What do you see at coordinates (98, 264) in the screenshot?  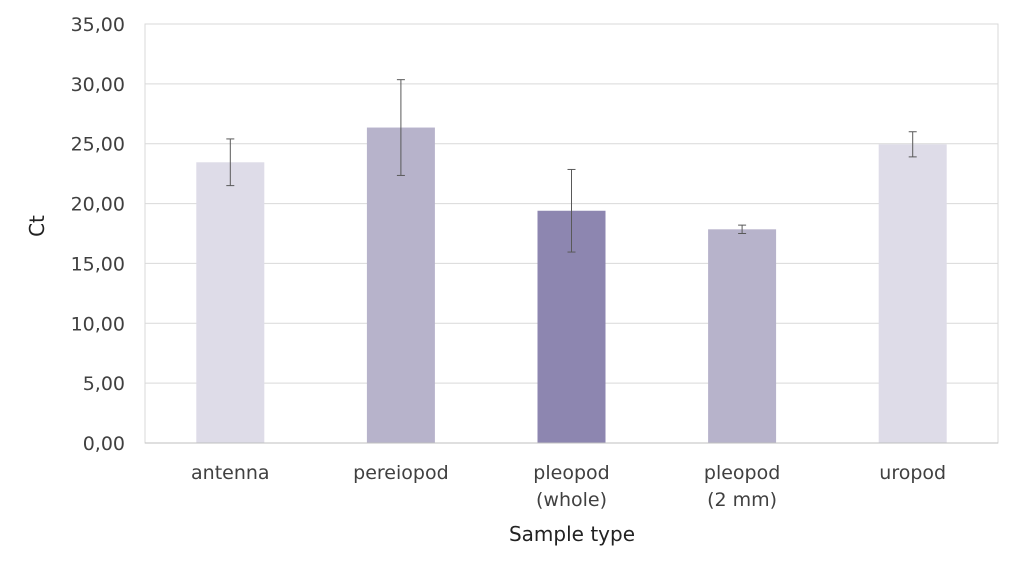 I see `y-tick-label: 15,00` at bounding box center [98, 264].